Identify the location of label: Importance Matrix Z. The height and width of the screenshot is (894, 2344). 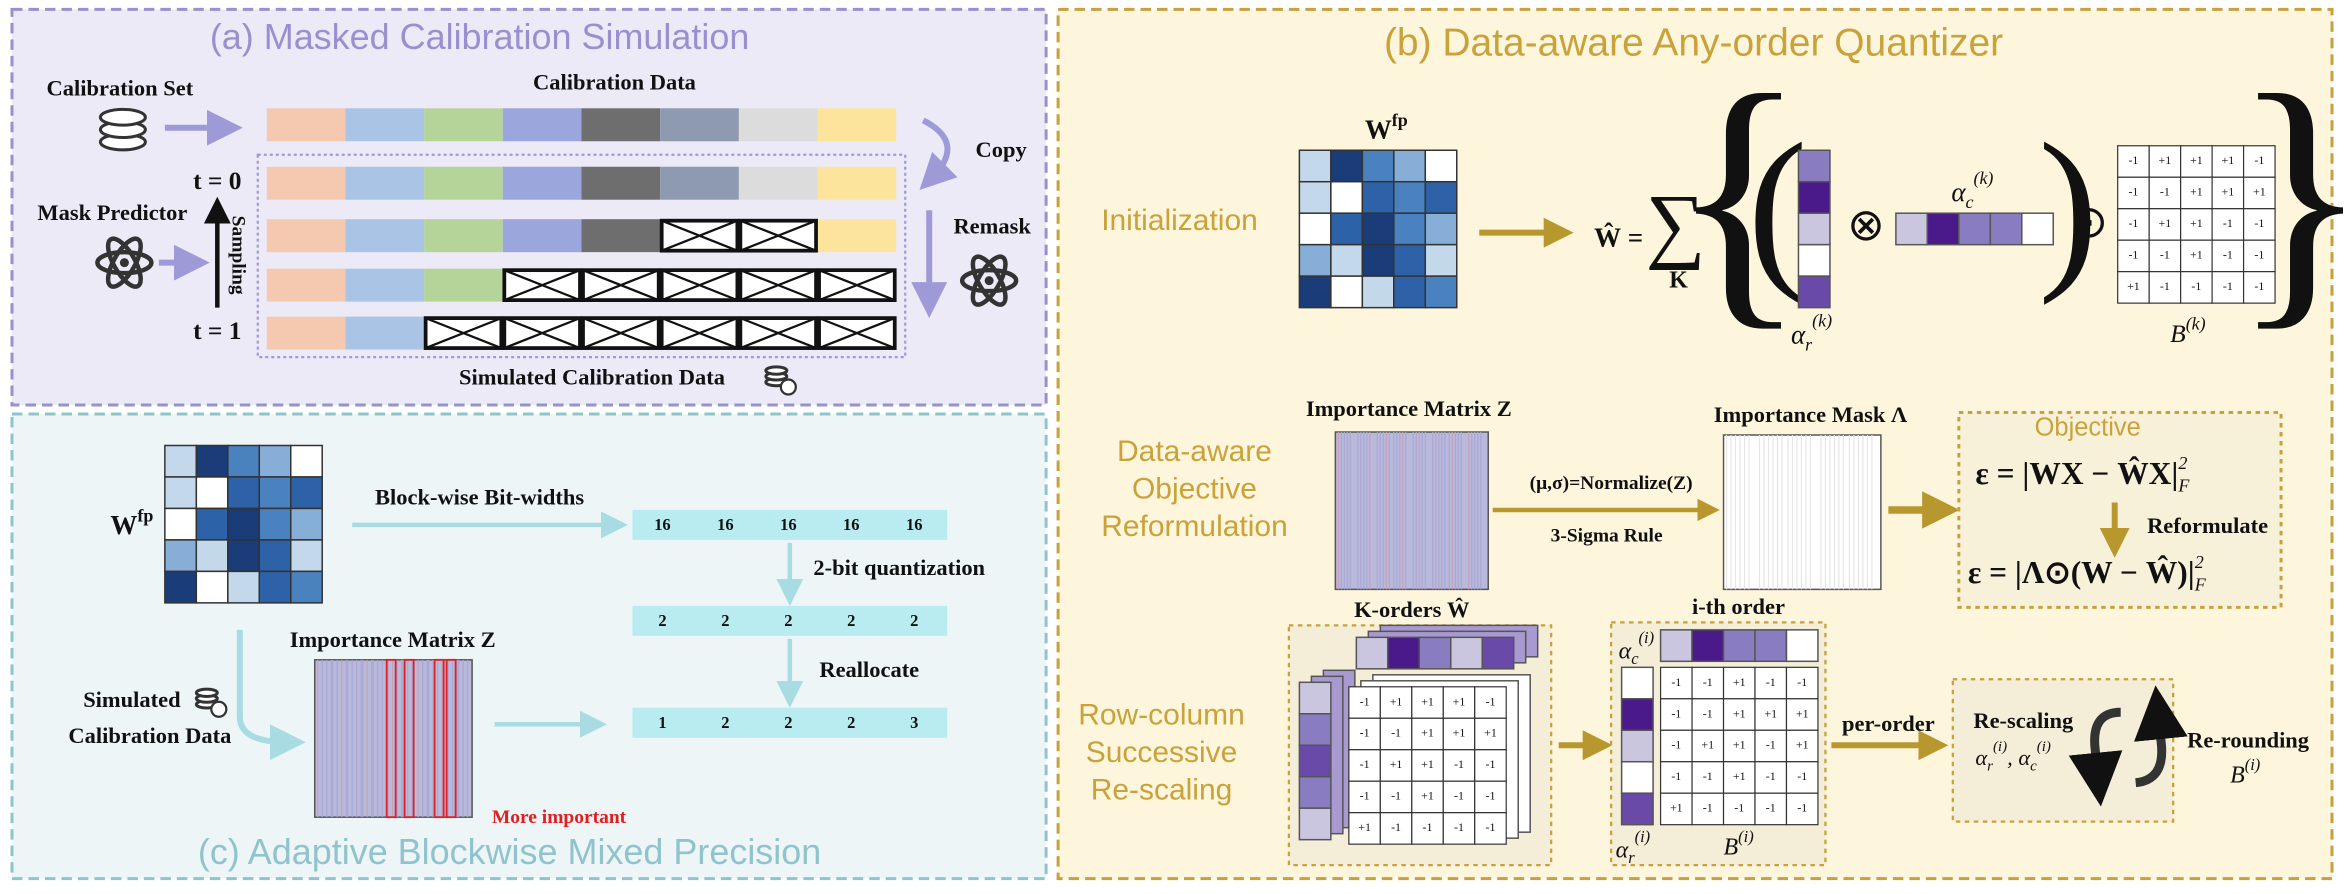
(393, 639).